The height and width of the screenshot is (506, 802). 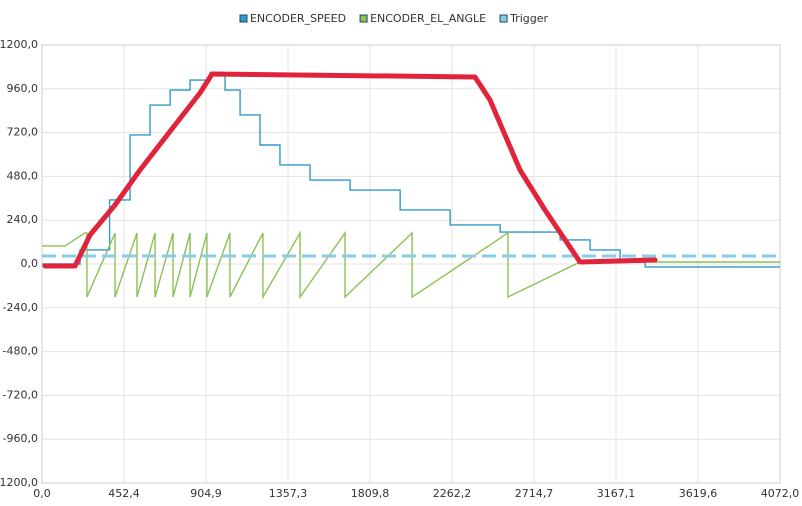 I want to click on y-tick-label: -480,0, so click(x=20, y=351).